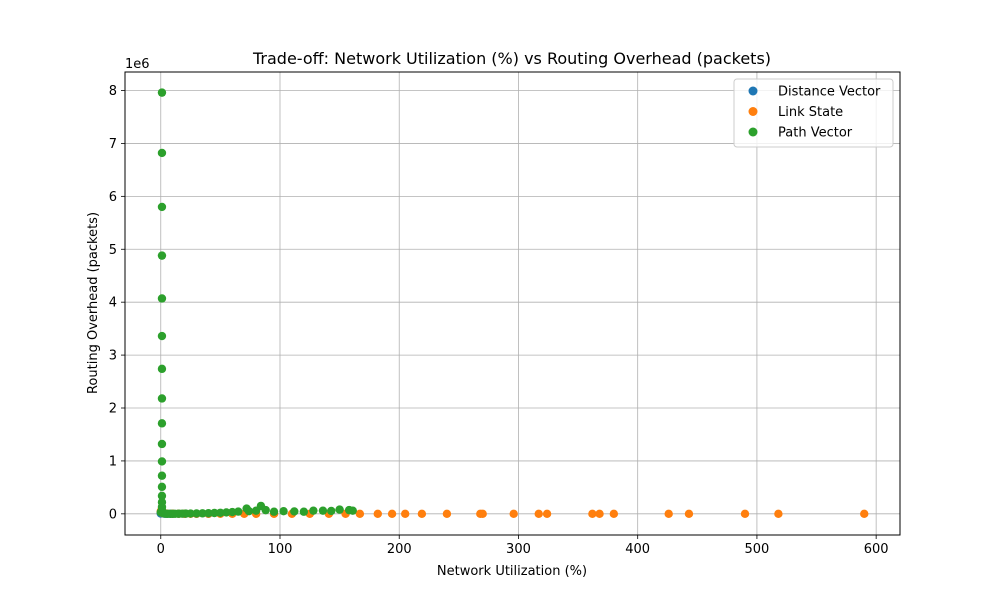 This screenshot has height=600, width=1000. I want to click on x-tick-label: 0, so click(161, 549).